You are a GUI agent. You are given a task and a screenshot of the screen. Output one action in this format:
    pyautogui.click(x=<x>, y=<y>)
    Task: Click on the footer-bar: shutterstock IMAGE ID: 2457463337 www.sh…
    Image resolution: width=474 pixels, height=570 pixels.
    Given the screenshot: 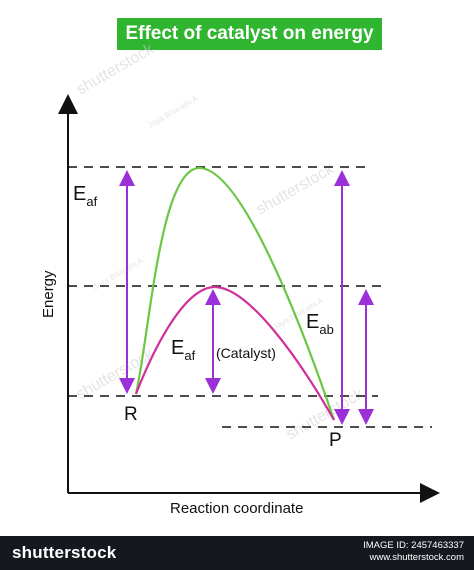 What is the action you would take?
    pyautogui.click(x=237, y=553)
    